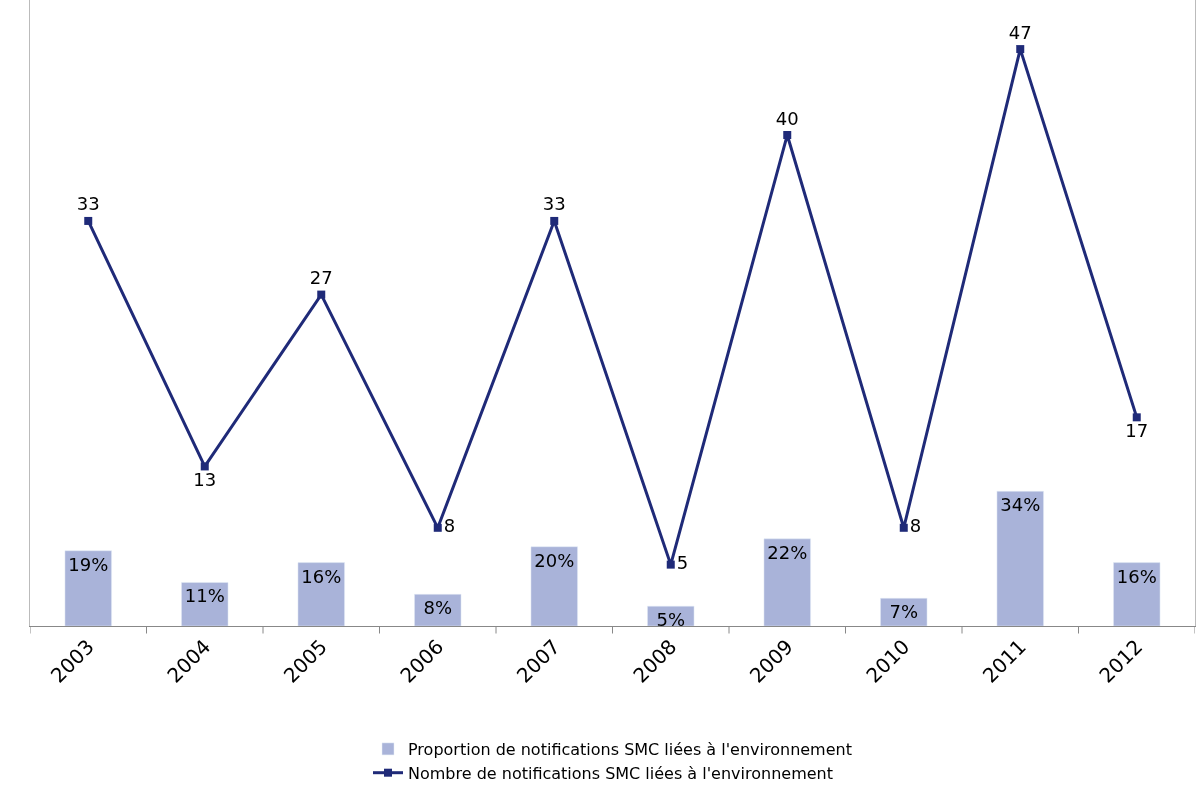  I want to click on data-label: 5, so click(682, 563).